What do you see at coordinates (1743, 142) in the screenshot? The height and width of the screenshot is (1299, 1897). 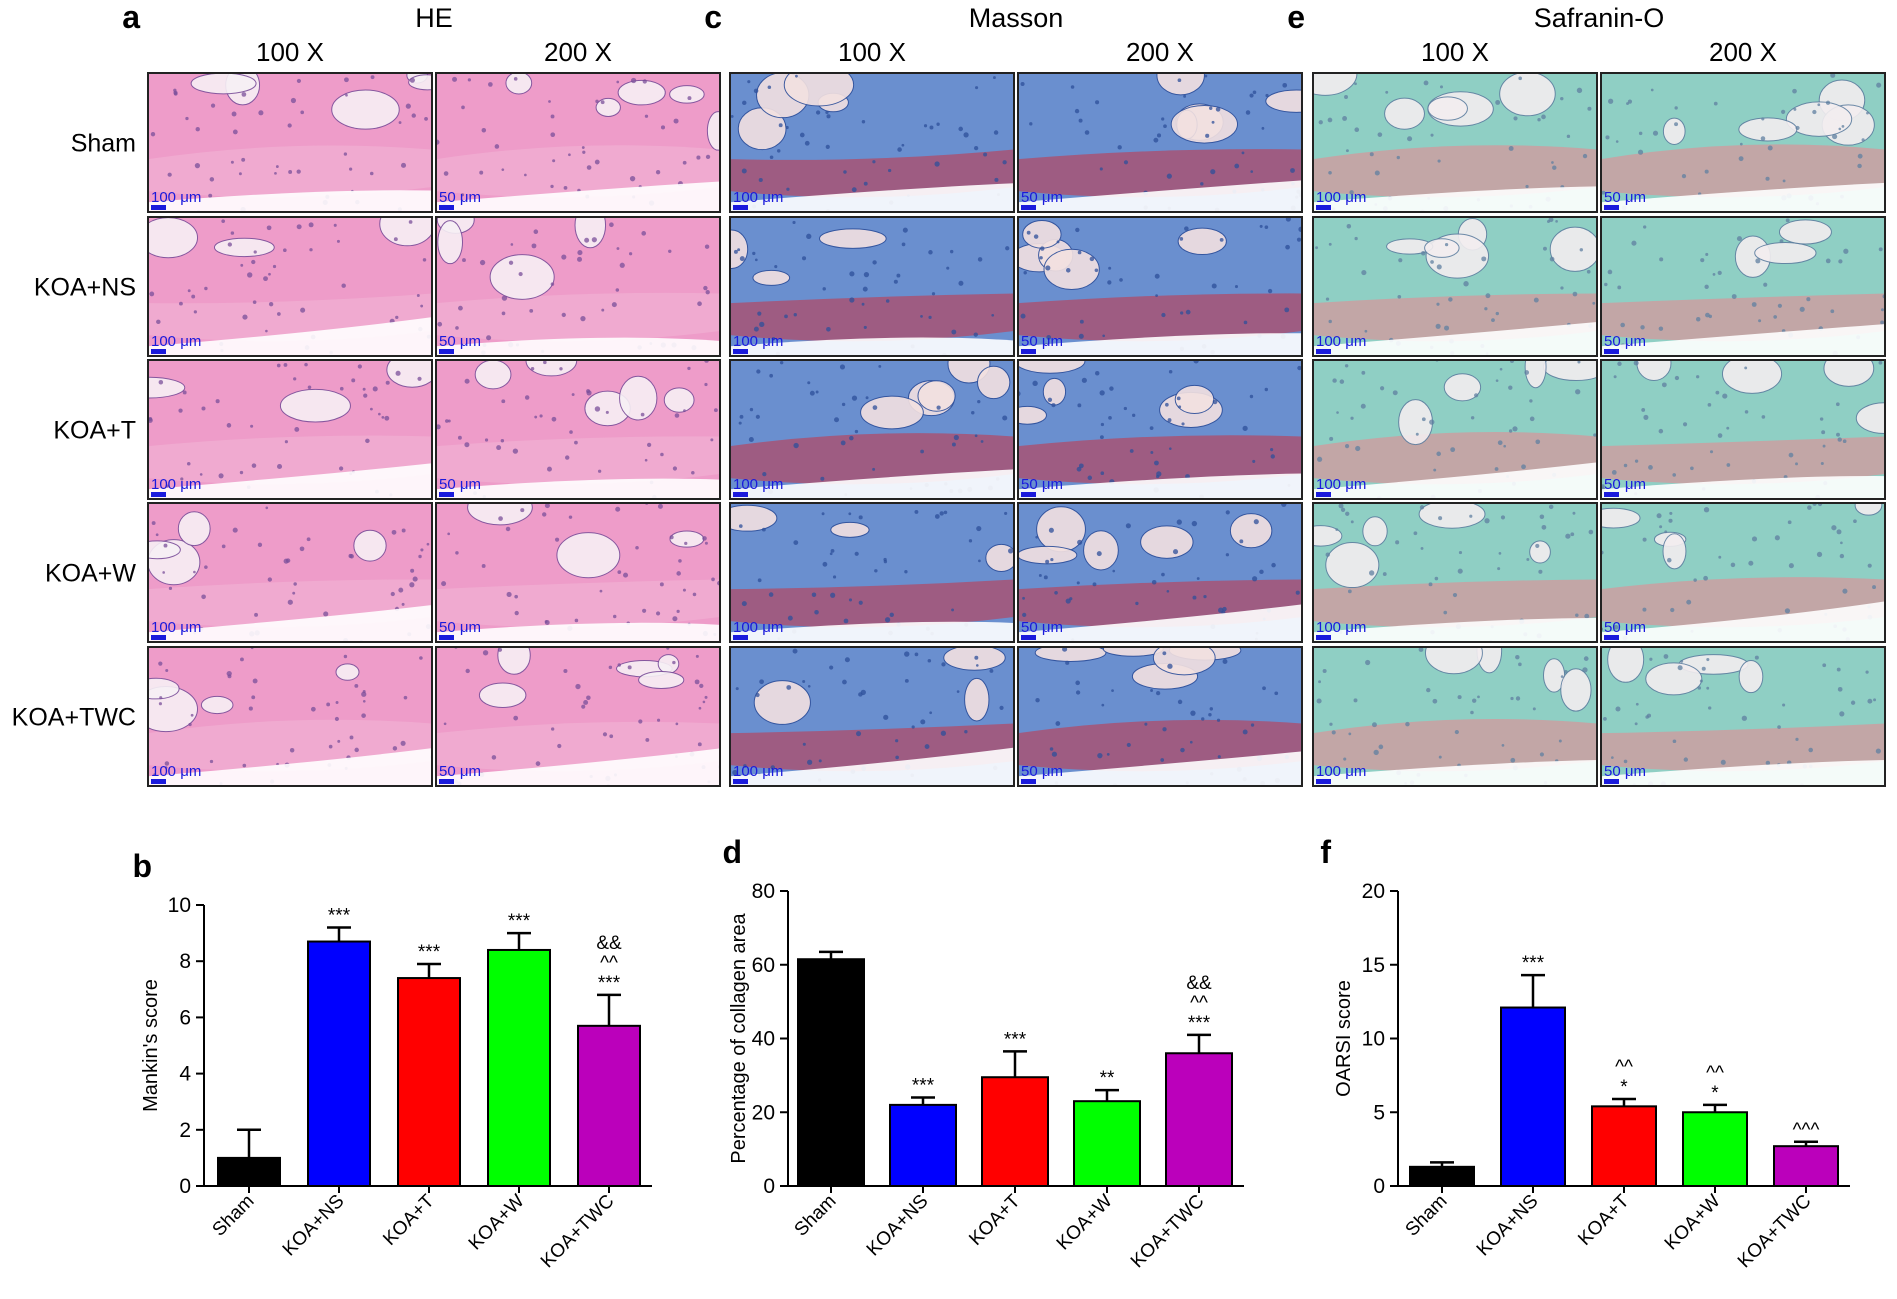 I see `micrograph-content: 50 μm` at bounding box center [1743, 142].